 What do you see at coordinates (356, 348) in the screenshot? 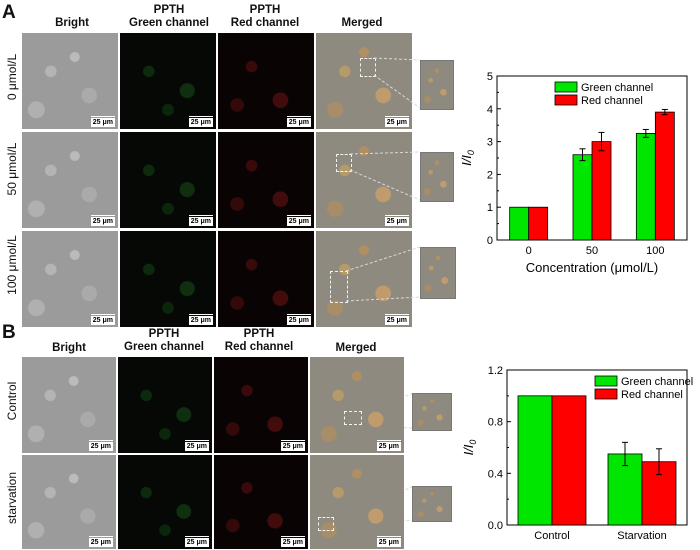
I see `header-merged-b: Merged` at bounding box center [356, 348].